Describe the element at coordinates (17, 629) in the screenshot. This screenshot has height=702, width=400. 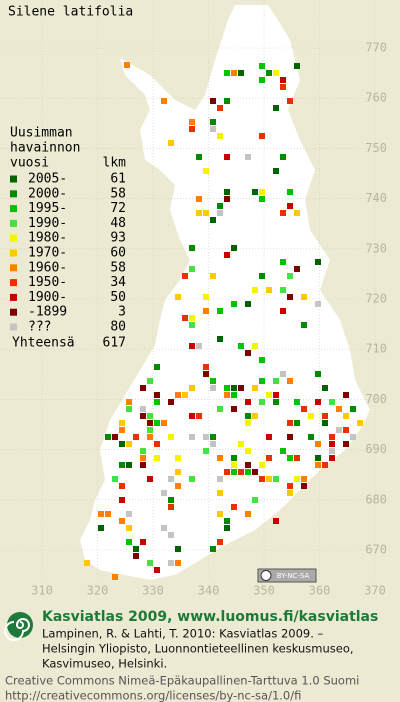
I see `logo-spiral` at that location.